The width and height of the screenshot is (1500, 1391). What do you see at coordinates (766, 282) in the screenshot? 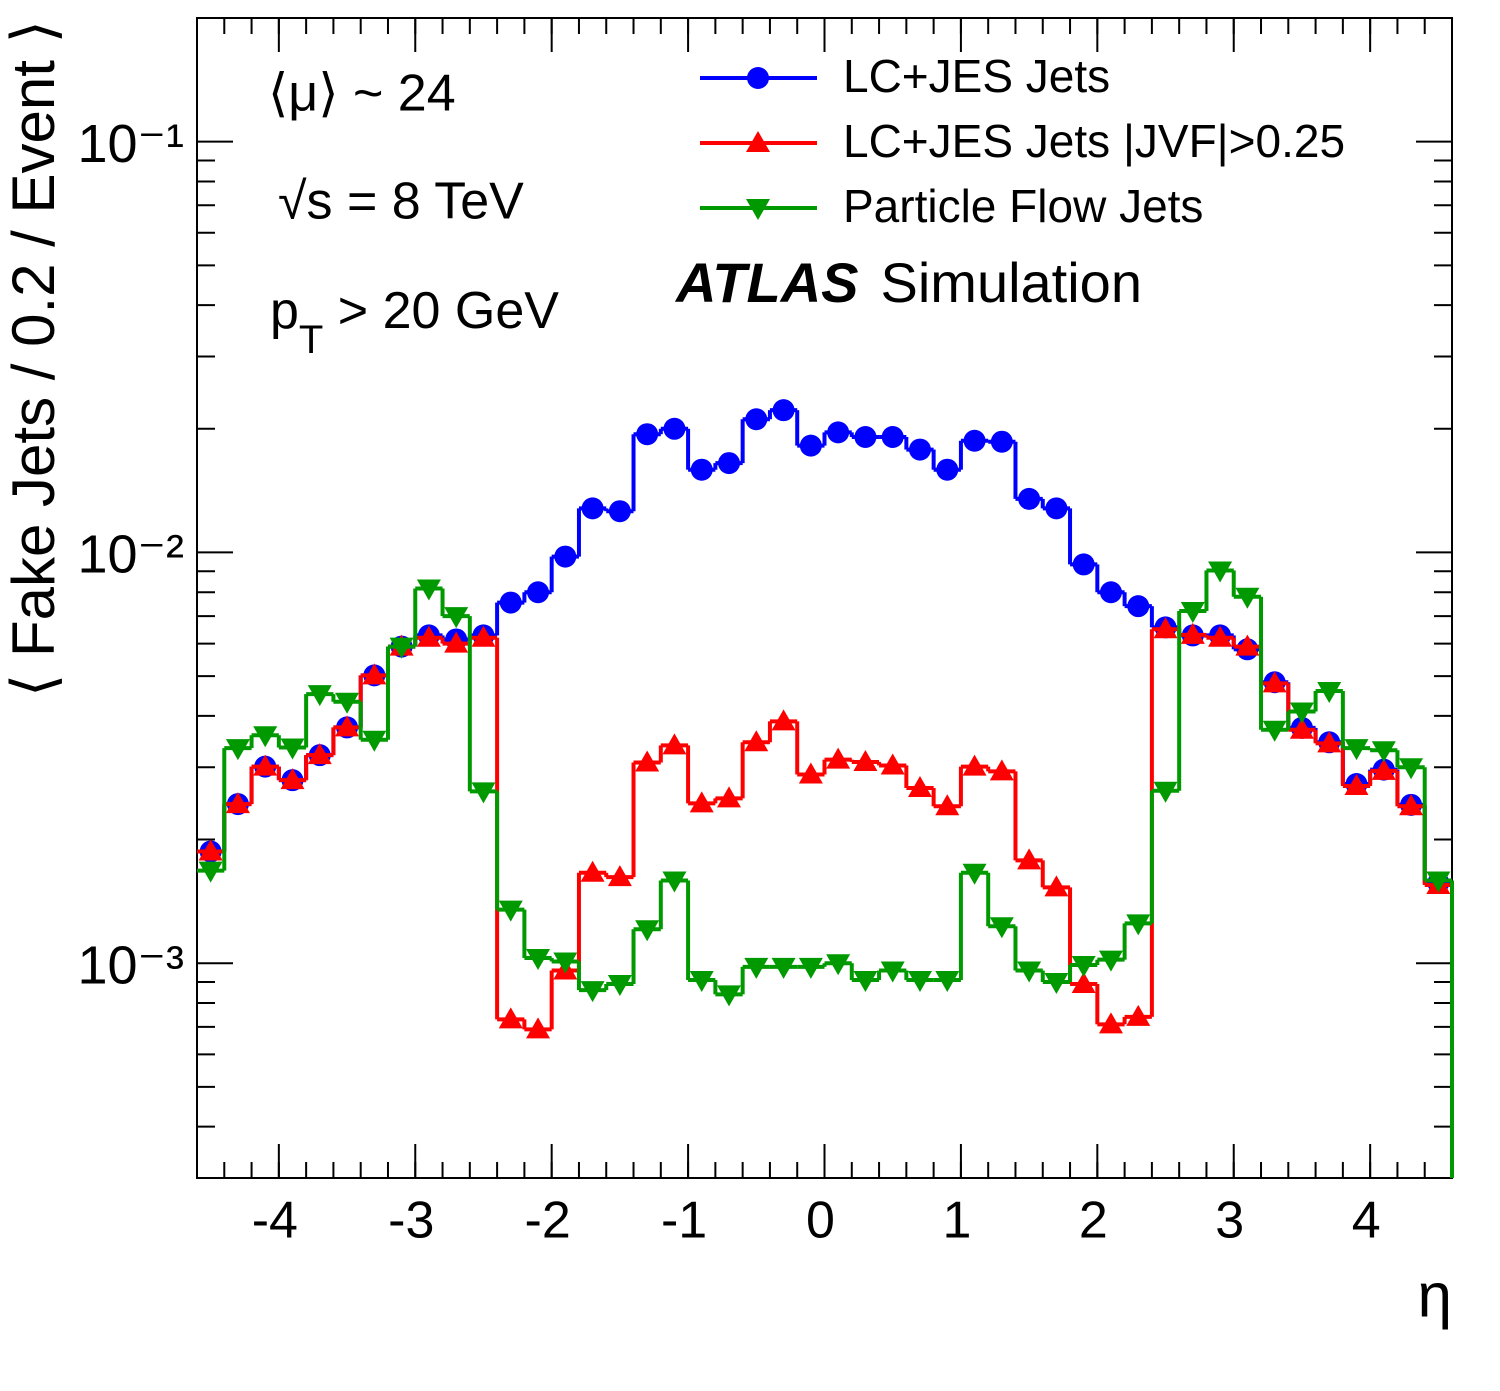
I see `experiment: ATLAS` at bounding box center [766, 282].